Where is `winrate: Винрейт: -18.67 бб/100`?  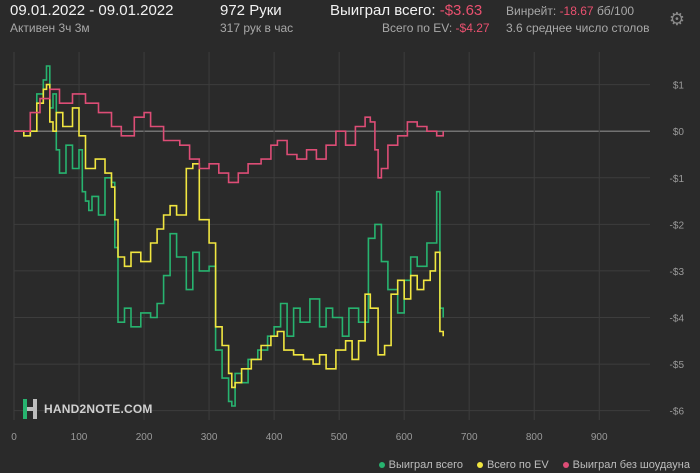 winrate: Винрейт: -18.67 бб/100 is located at coordinates (570, 11).